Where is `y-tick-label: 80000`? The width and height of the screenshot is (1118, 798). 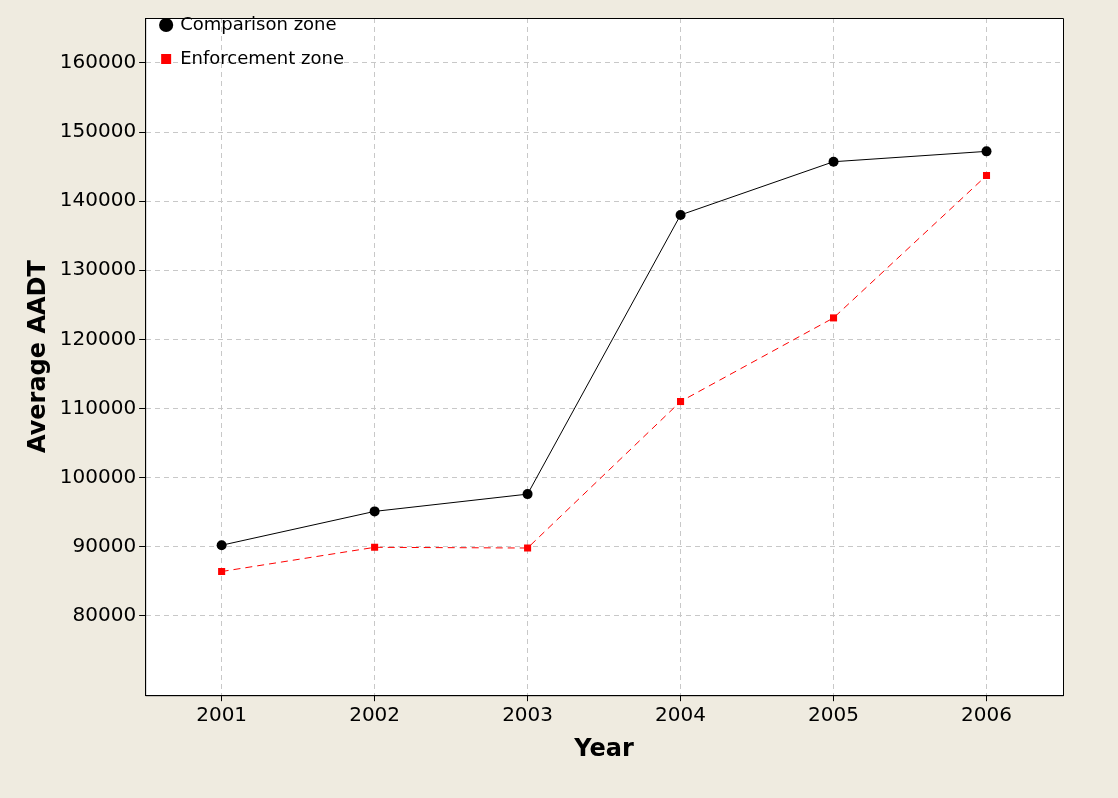 y-tick-label: 80000 is located at coordinates (104, 613).